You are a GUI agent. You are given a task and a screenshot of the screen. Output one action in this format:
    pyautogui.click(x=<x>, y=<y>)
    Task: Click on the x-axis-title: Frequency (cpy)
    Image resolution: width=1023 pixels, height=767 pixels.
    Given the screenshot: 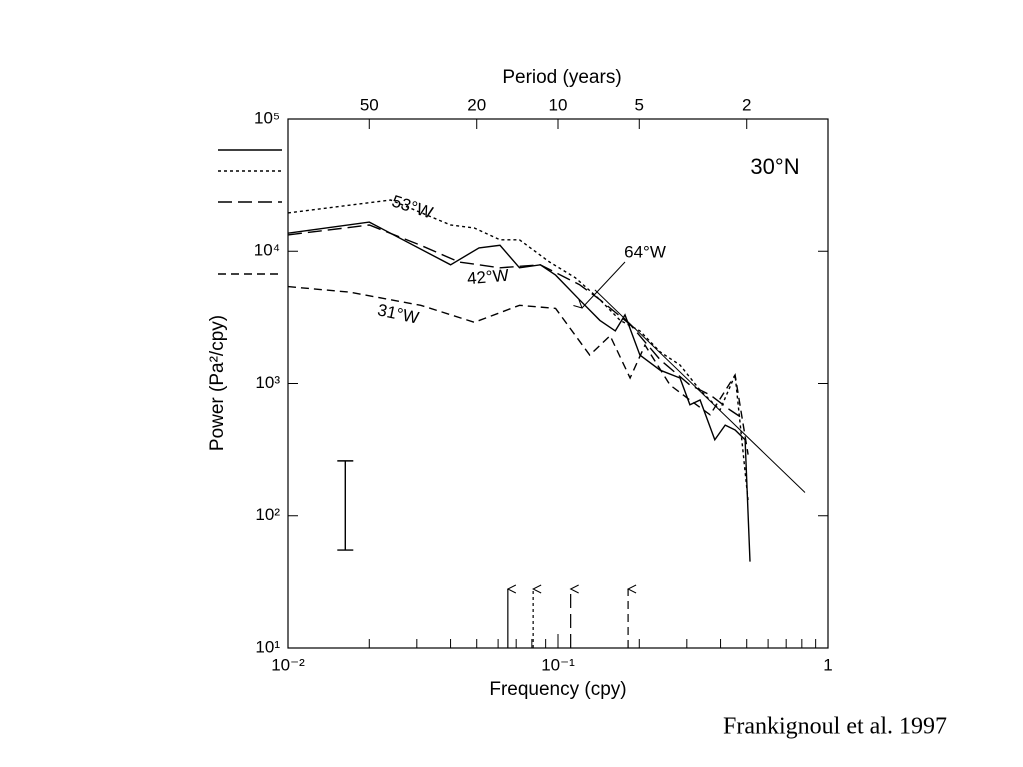 What is the action you would take?
    pyautogui.click(x=557, y=689)
    